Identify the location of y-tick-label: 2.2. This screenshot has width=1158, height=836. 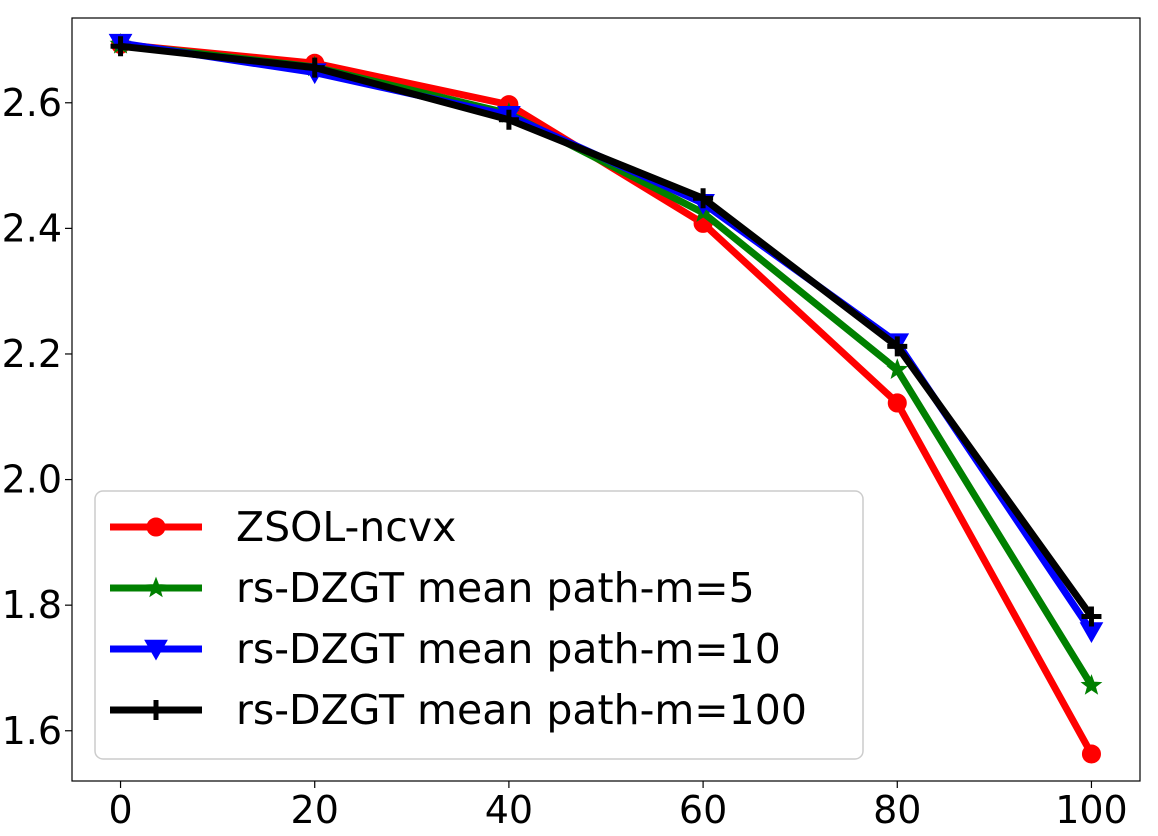
(32, 354).